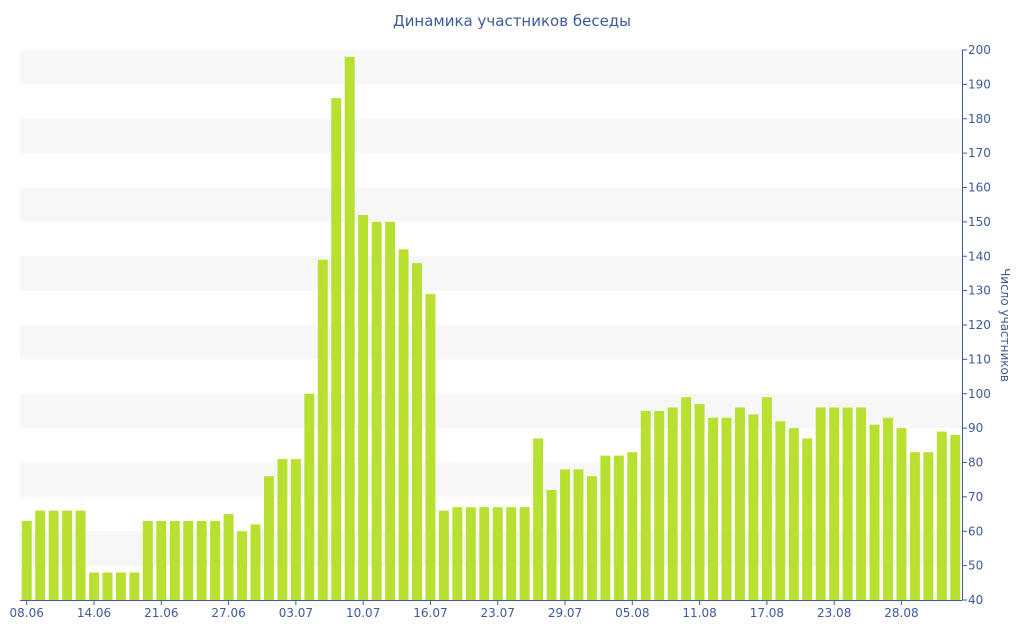 This screenshot has height=640, width=1024. Describe the element at coordinates (565, 613) in the screenshot. I see `x-tick-label: 29.07` at that location.